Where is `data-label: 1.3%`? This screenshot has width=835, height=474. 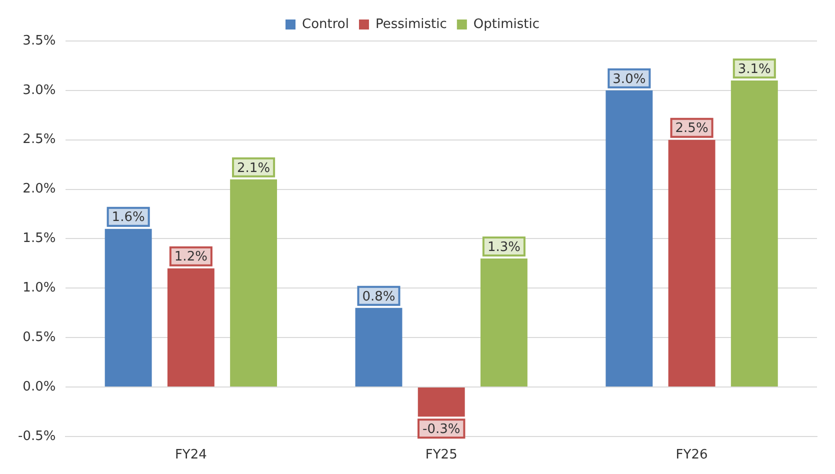 data-label: 1.3% is located at coordinates (503, 247).